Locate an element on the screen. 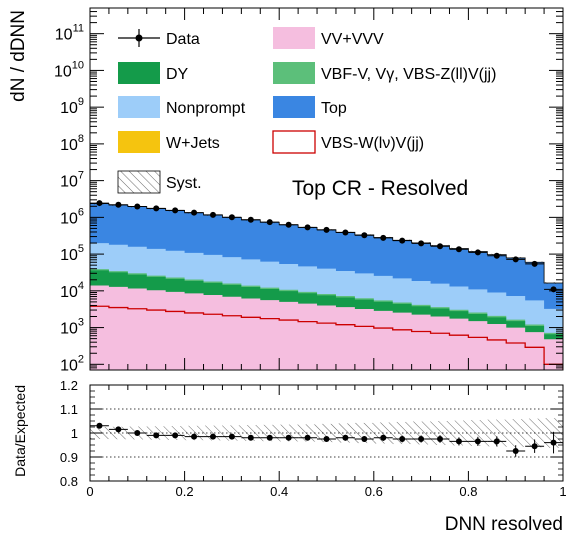 This screenshot has height=540, width=566. y-tick-label: 10² is located at coordinates (72, 363).